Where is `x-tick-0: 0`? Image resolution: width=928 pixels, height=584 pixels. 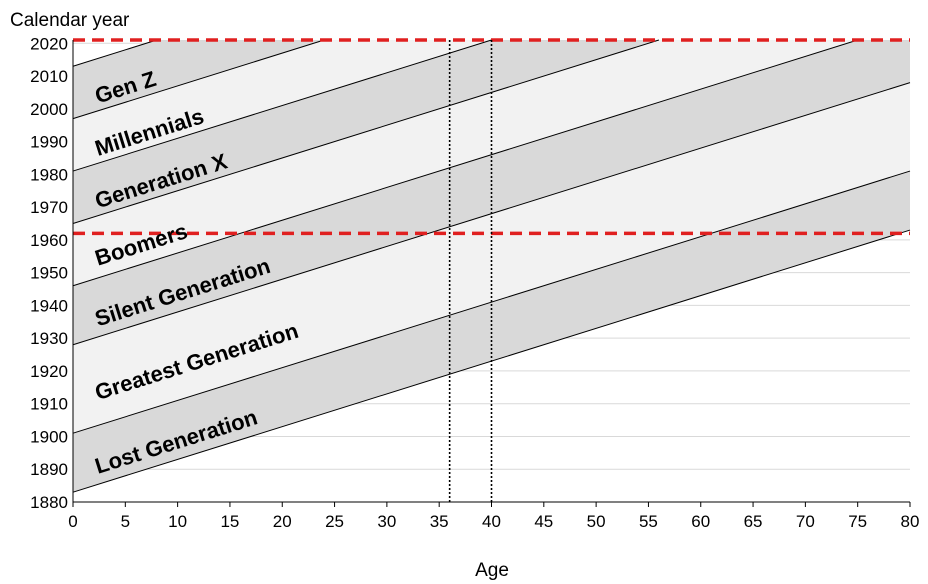
x-tick-0: 0 is located at coordinates (72, 521).